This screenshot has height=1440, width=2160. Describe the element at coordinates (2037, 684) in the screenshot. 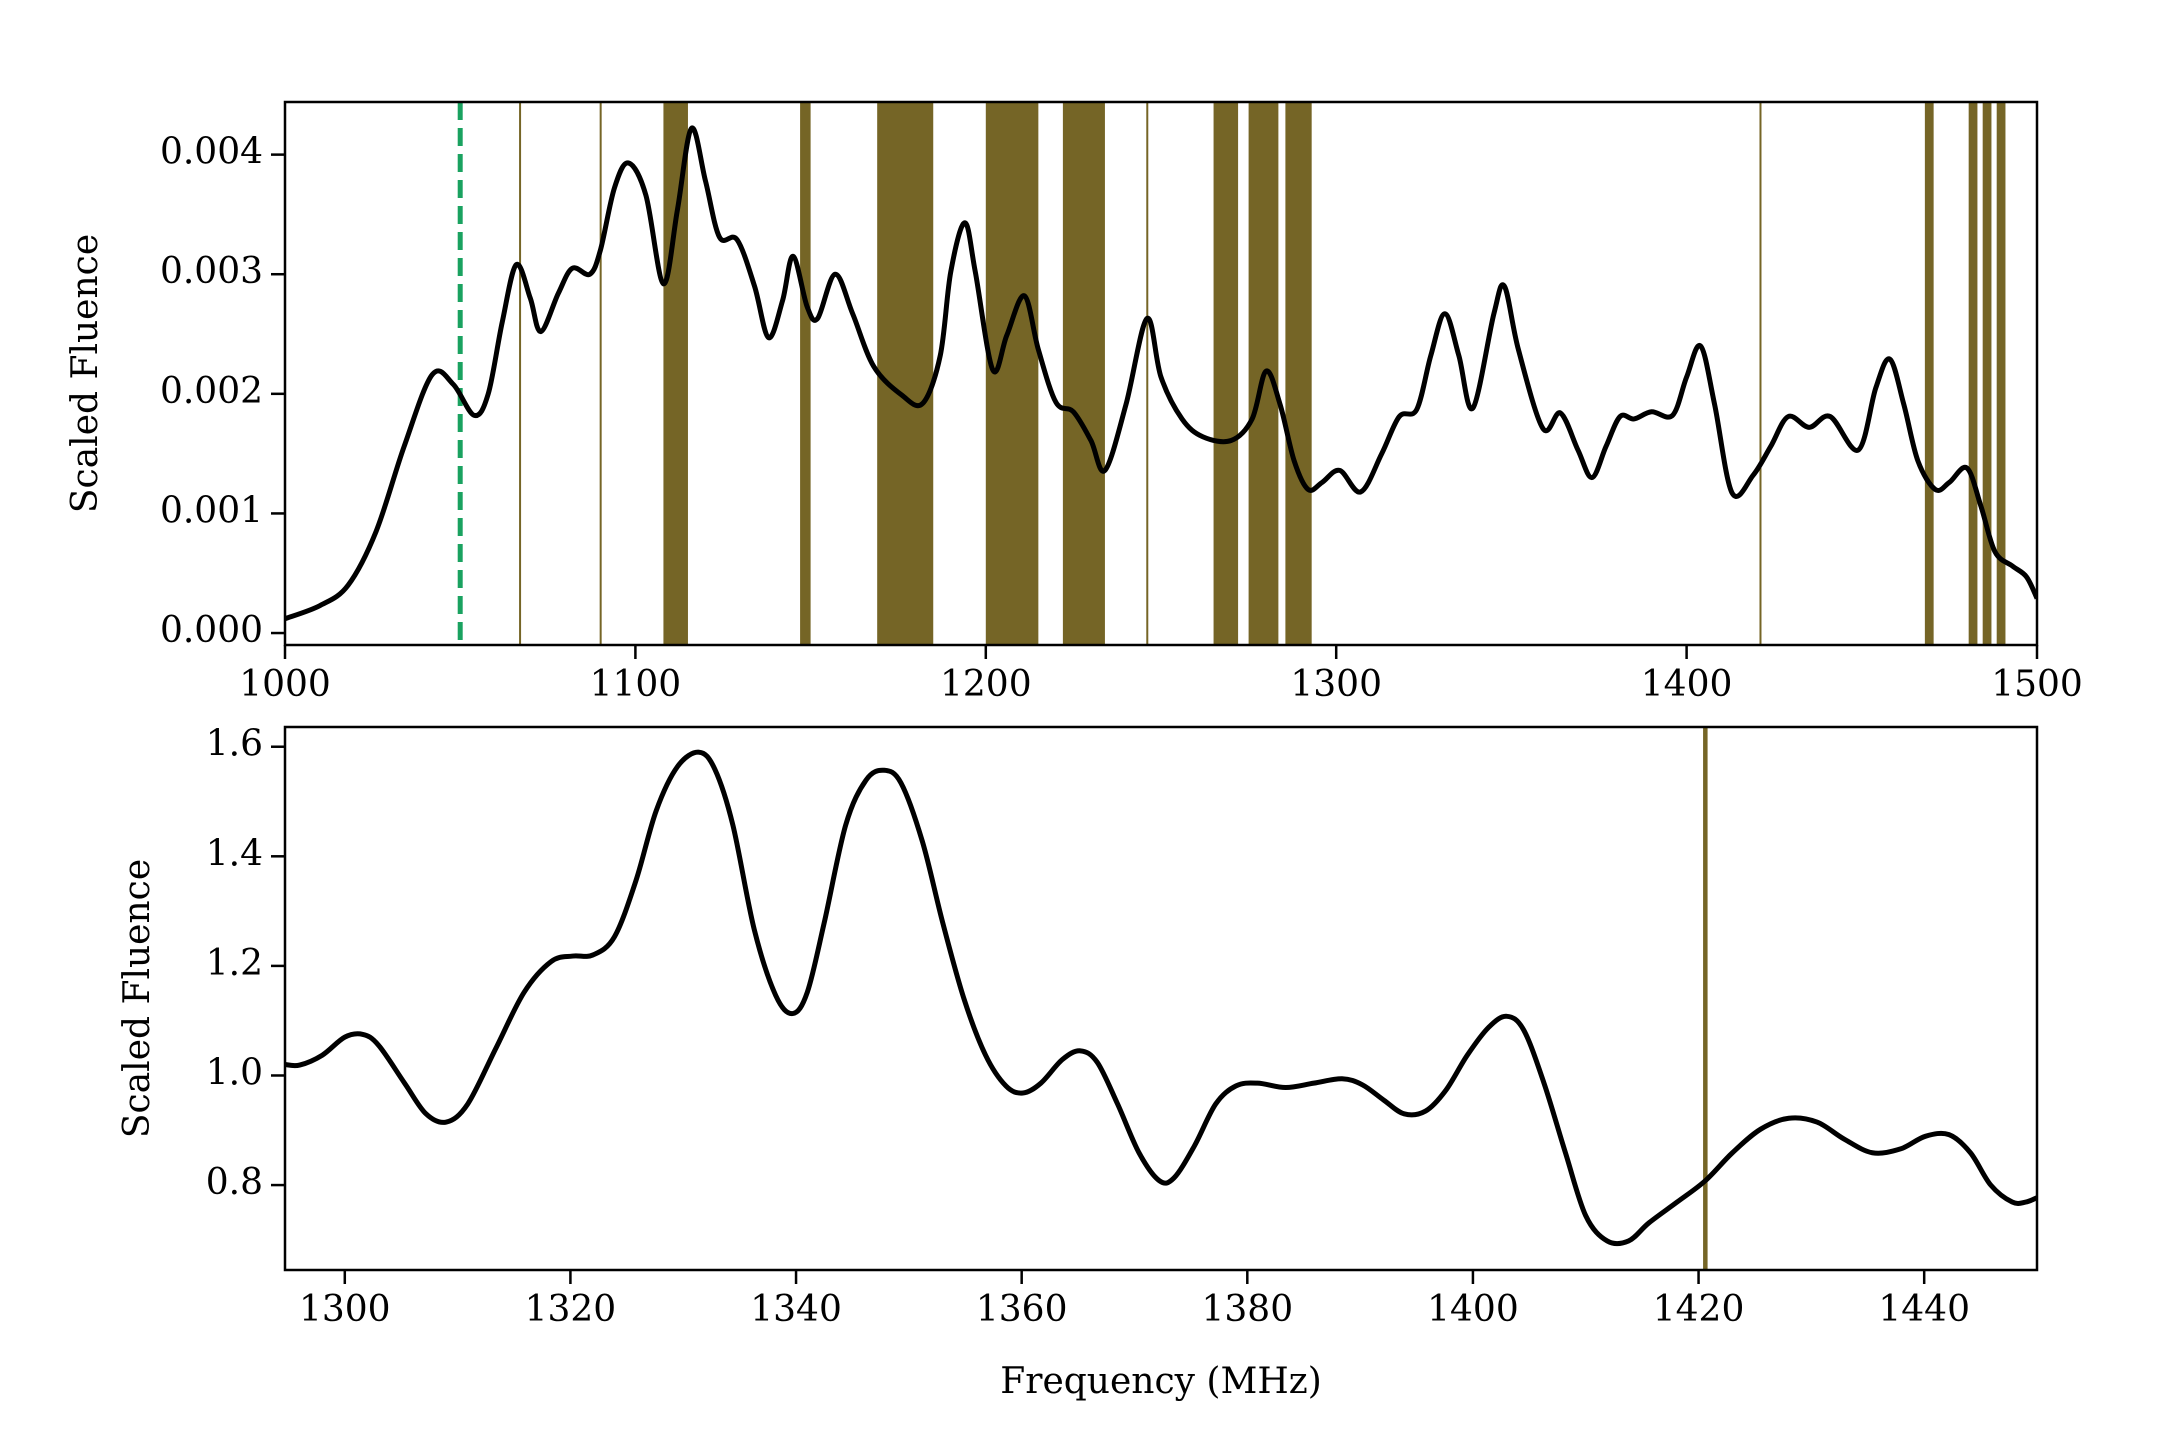

I see `x-tick-label: 1500` at that location.